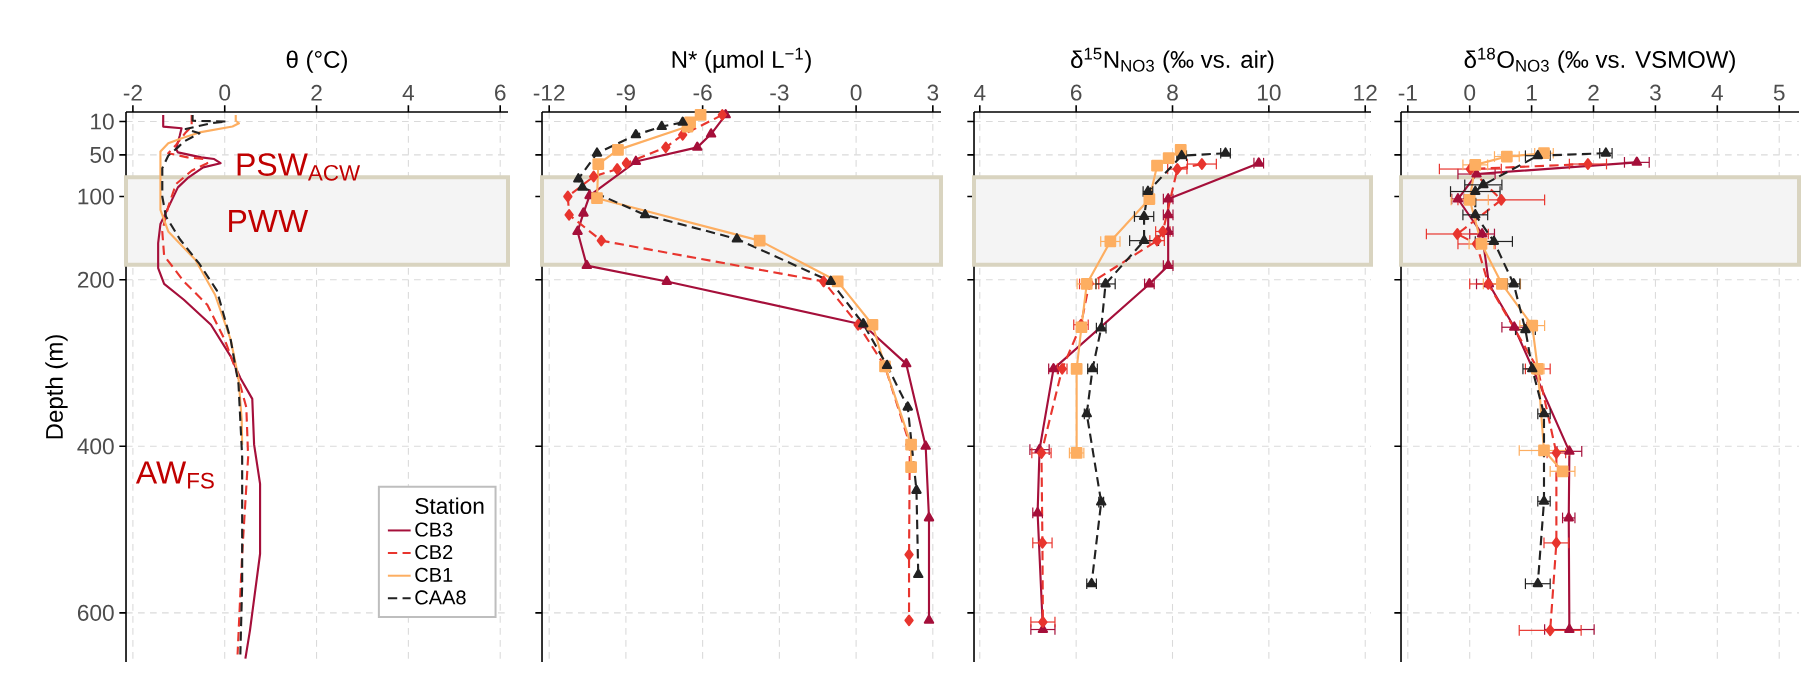  Describe the element at coordinates (299, 167) in the screenshot. I see `annotation: PSW$_{ACW}$` at that location.